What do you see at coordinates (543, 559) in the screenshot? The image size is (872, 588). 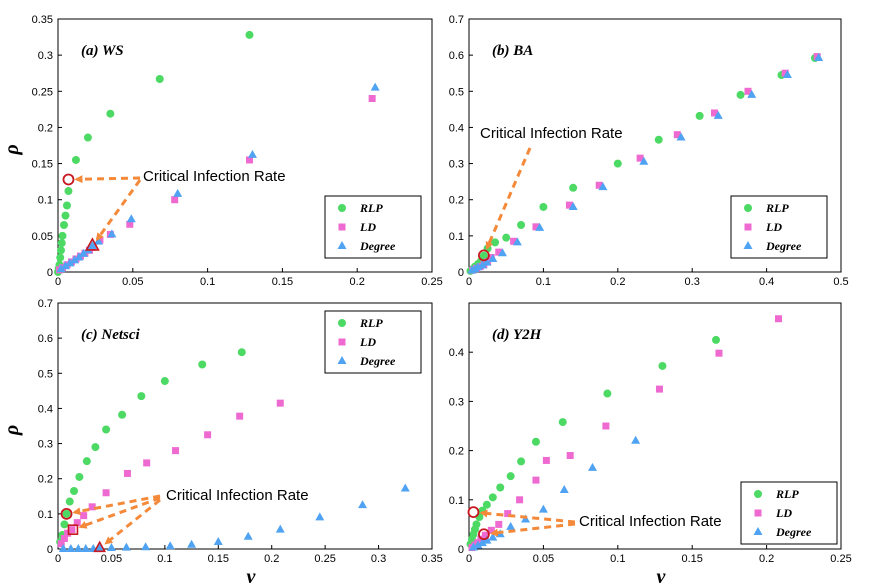 I see `panel-d-xtick-label: 0.05` at bounding box center [543, 559].